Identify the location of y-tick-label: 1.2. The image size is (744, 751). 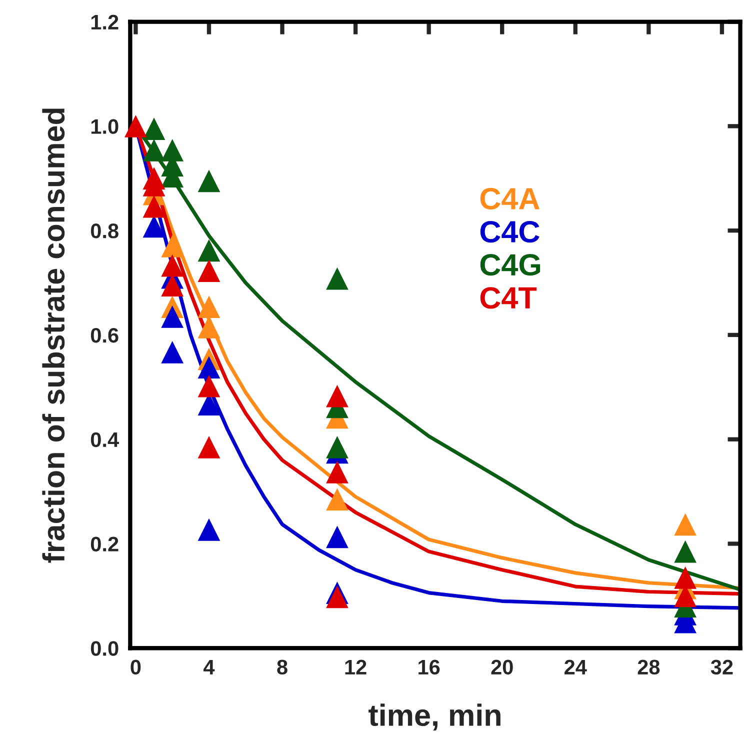
(104, 22).